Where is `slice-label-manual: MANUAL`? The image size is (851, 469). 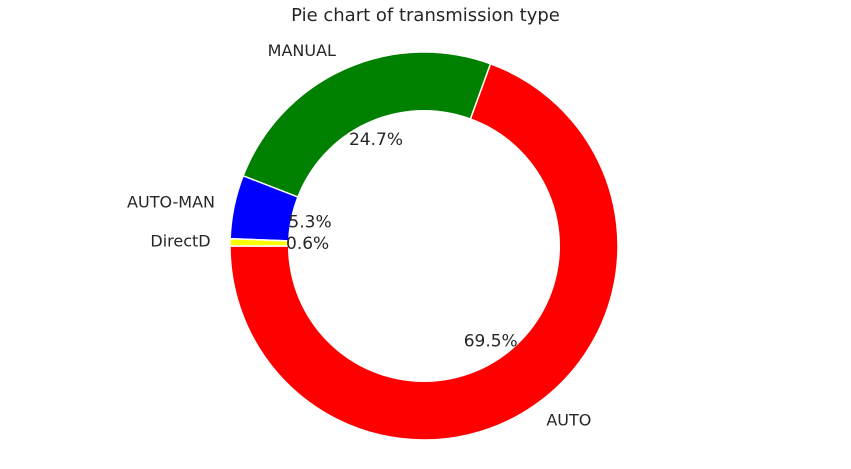 slice-label-manual: MANUAL is located at coordinates (302, 50).